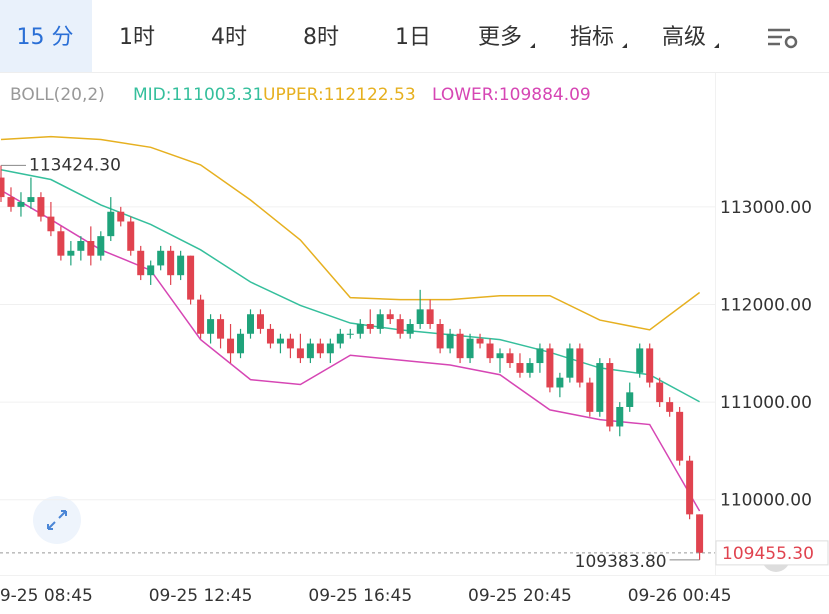  What do you see at coordinates (46, 596) in the screenshot?
I see `x-tick-label: 09-25 08:45` at bounding box center [46, 596].